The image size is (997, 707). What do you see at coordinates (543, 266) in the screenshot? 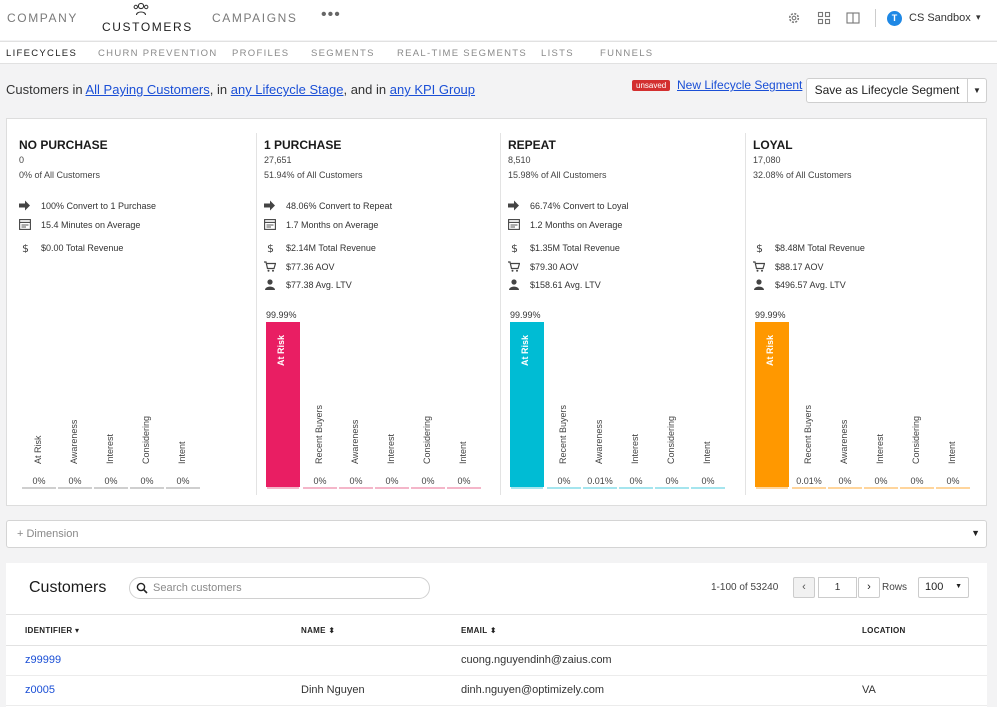
I see `lifecycle-stat: $79.30 AOV` at bounding box center [543, 266].